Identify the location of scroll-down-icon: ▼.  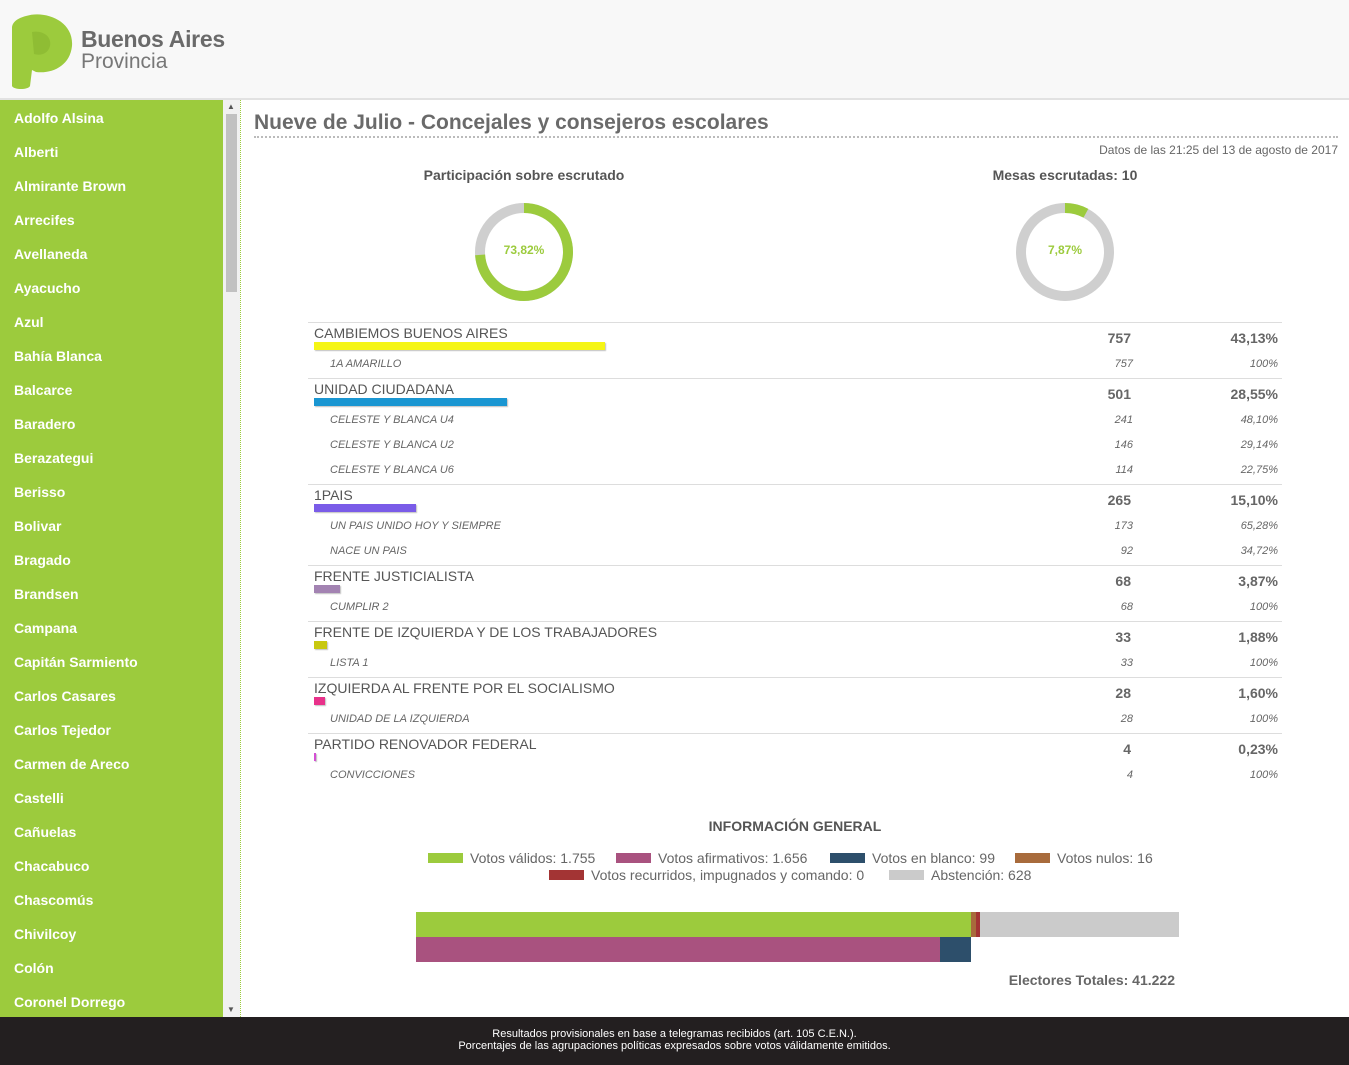
(231, 1009).